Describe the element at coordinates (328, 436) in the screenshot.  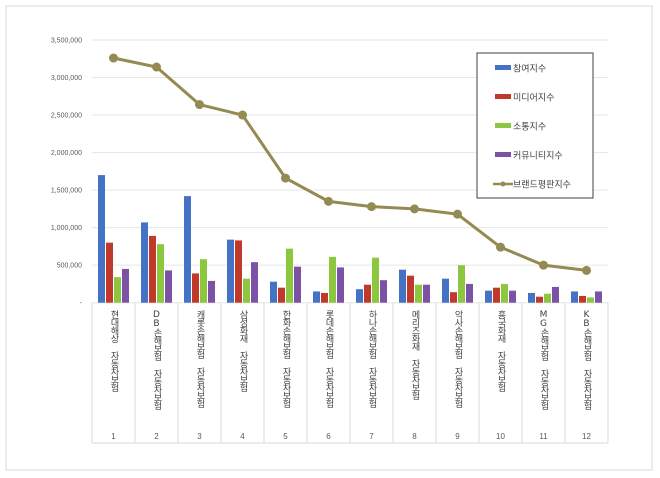
I see `category-rank: 6` at that location.